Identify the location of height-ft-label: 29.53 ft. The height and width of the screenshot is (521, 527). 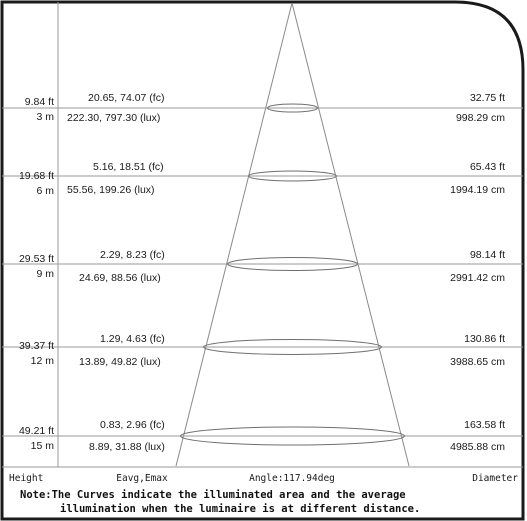
(36, 259).